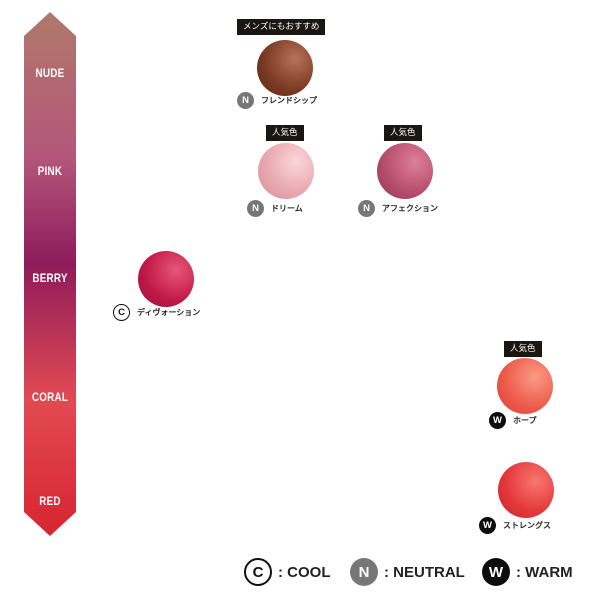  I want to click on legend-label: : WARM, so click(544, 572).